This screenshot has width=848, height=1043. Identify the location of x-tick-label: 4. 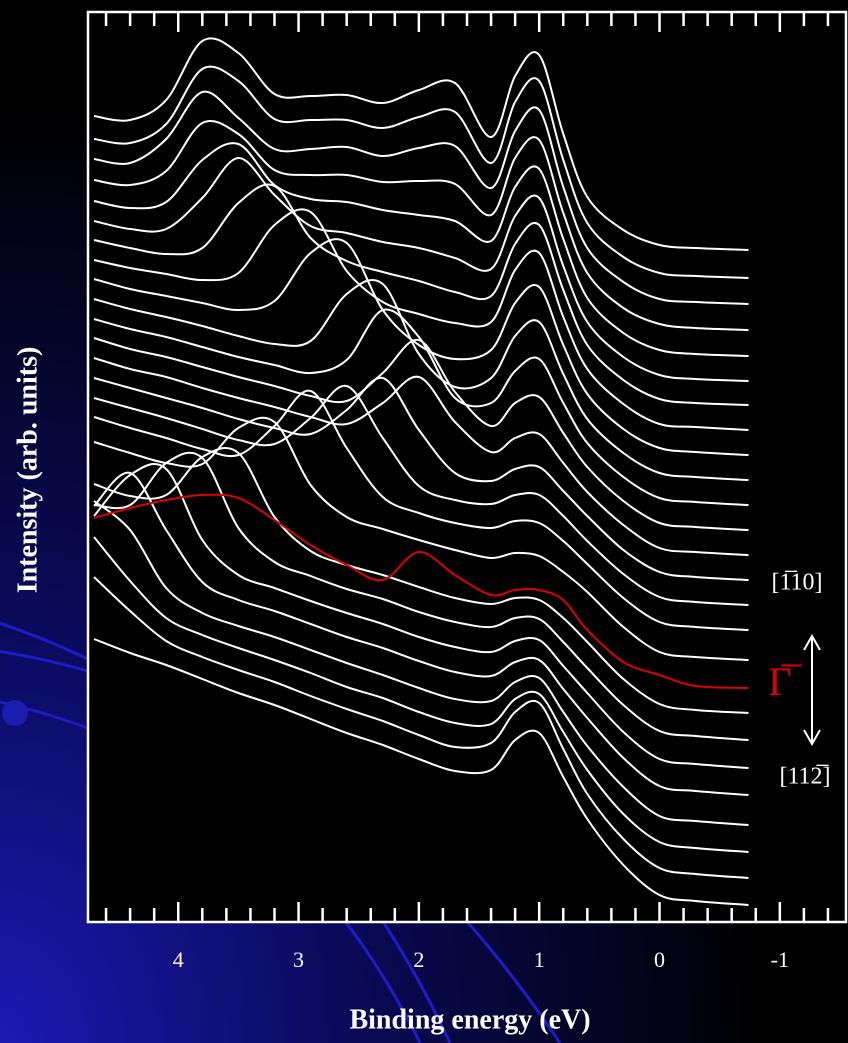
(178, 959).